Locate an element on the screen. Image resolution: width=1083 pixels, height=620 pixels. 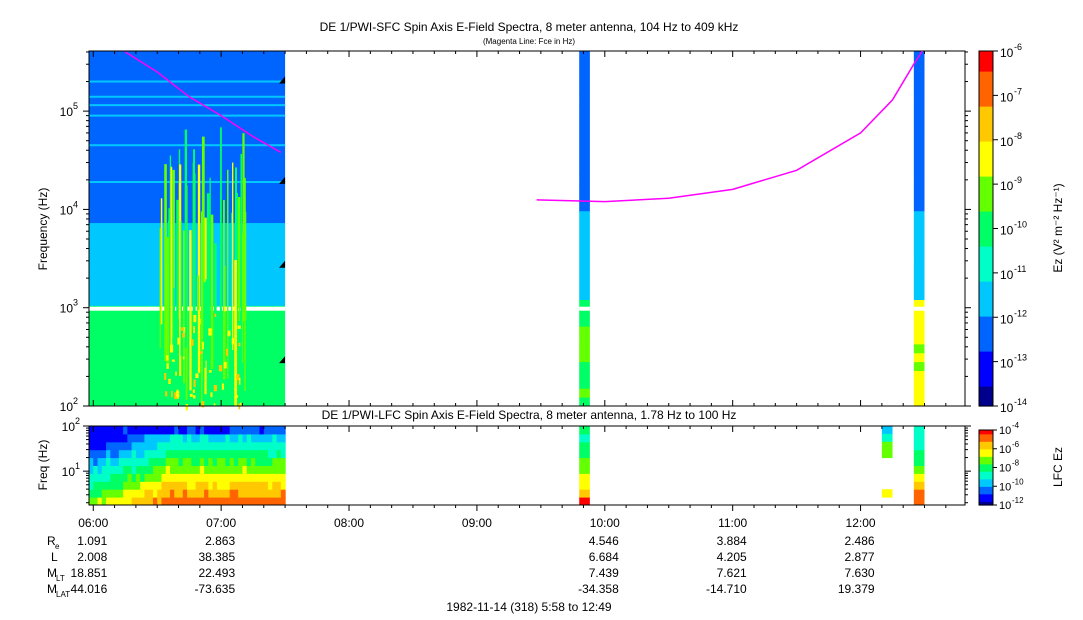
ephemeris-value: 7.621 is located at coordinates (732, 573).